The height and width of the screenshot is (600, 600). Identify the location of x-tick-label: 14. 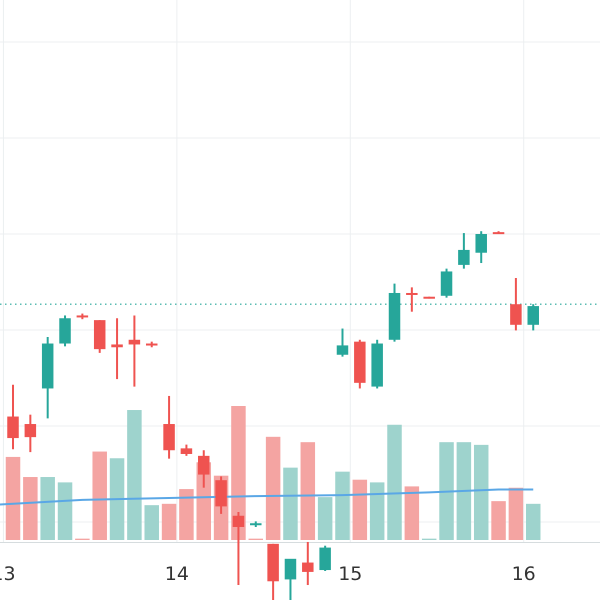
(177, 574).